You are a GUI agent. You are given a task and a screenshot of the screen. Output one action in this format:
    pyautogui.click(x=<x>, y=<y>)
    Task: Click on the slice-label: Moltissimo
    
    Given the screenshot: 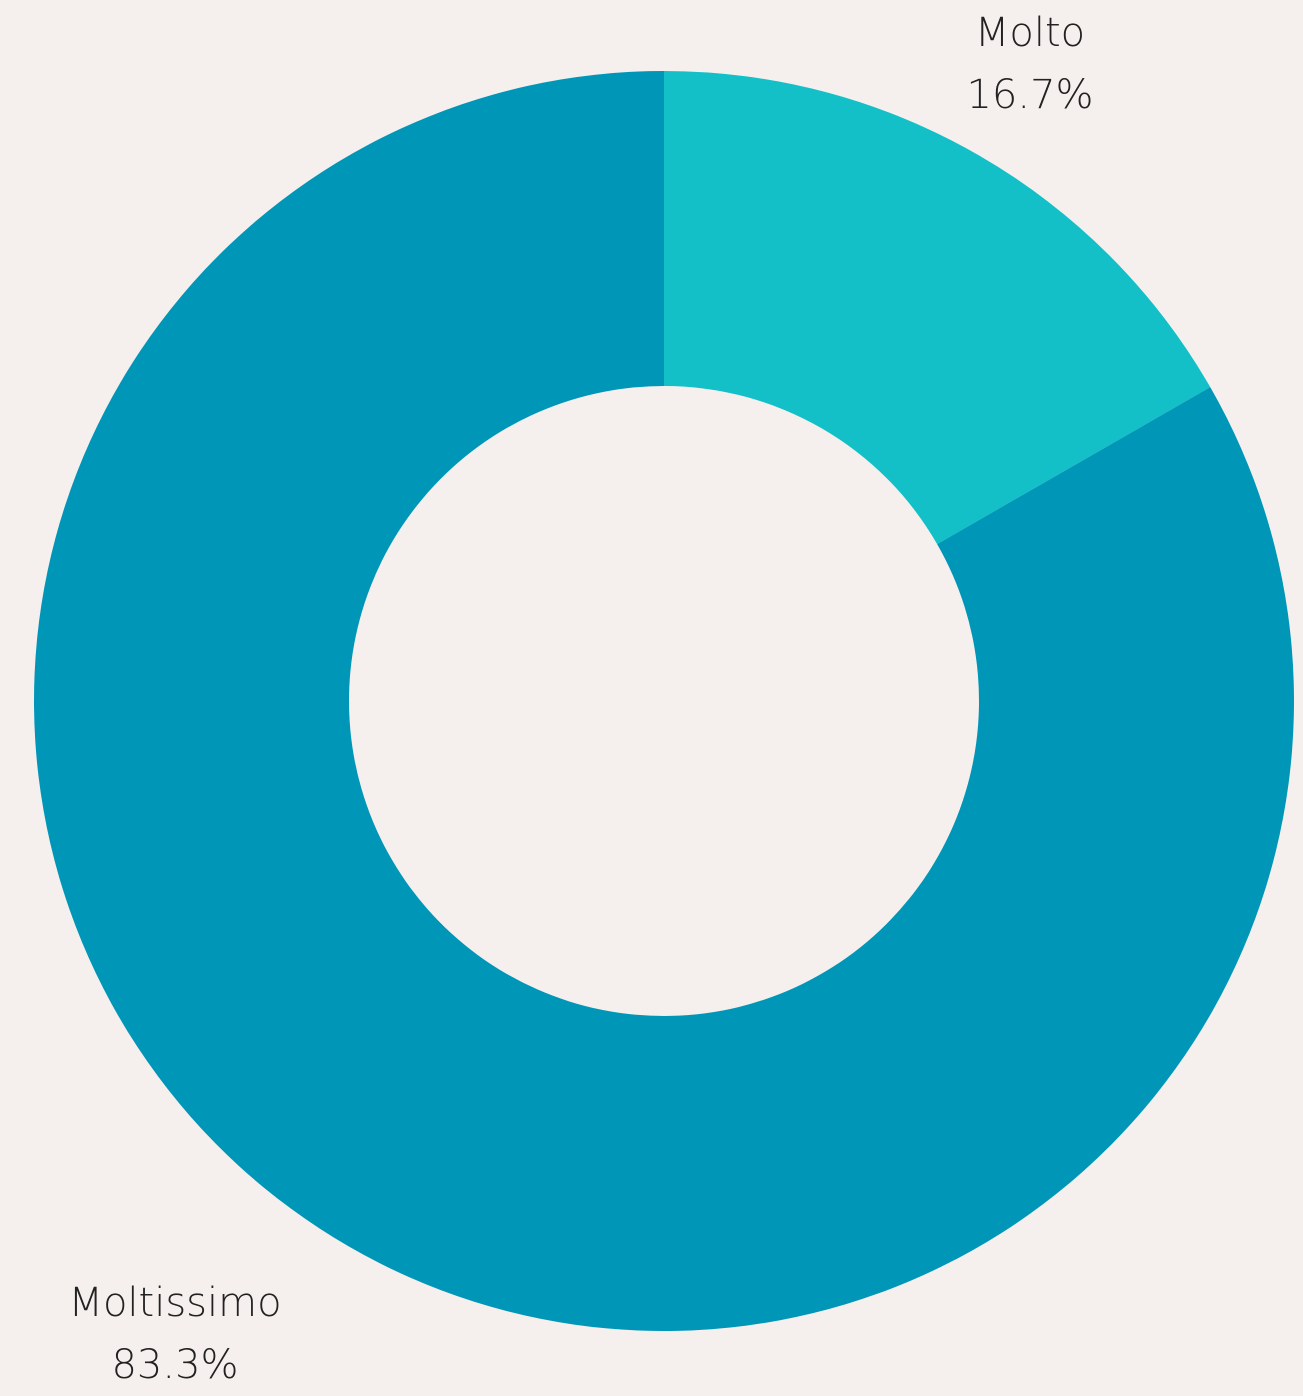 What is the action you would take?
    pyautogui.click(x=174, y=1303)
    